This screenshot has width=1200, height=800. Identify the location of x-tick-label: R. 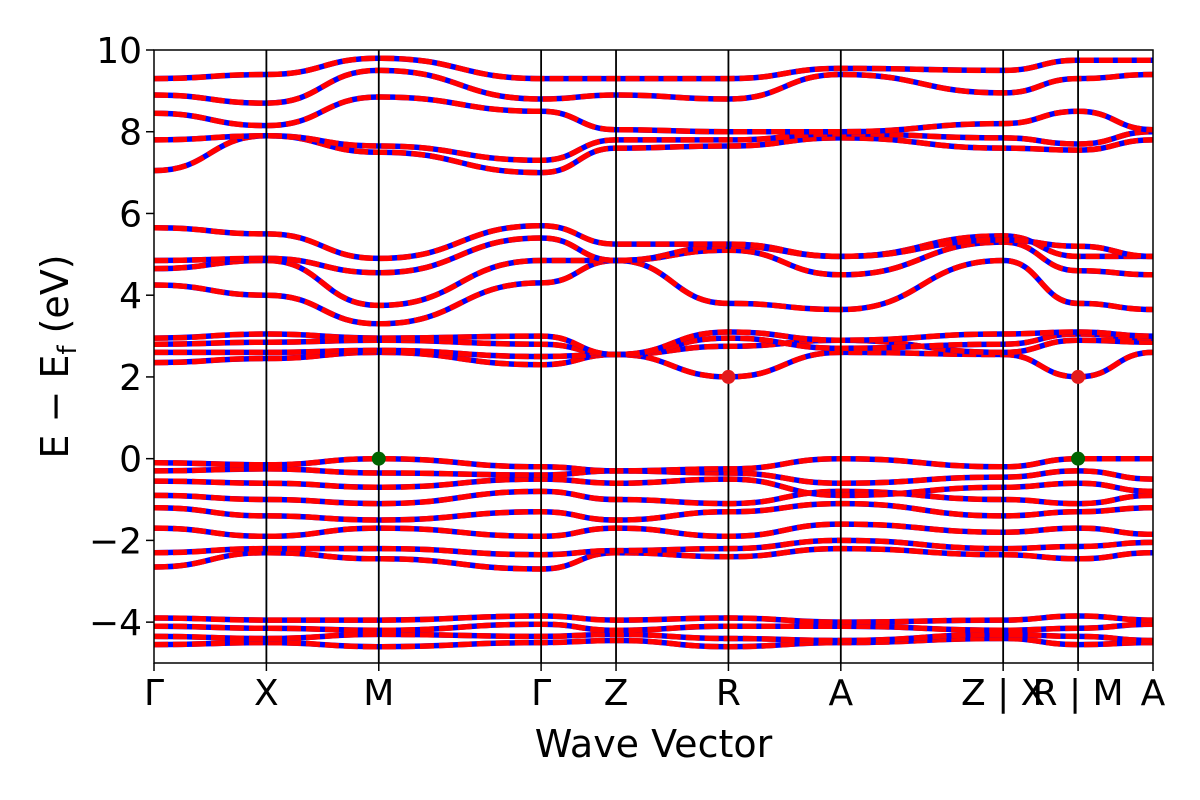
(728, 693).